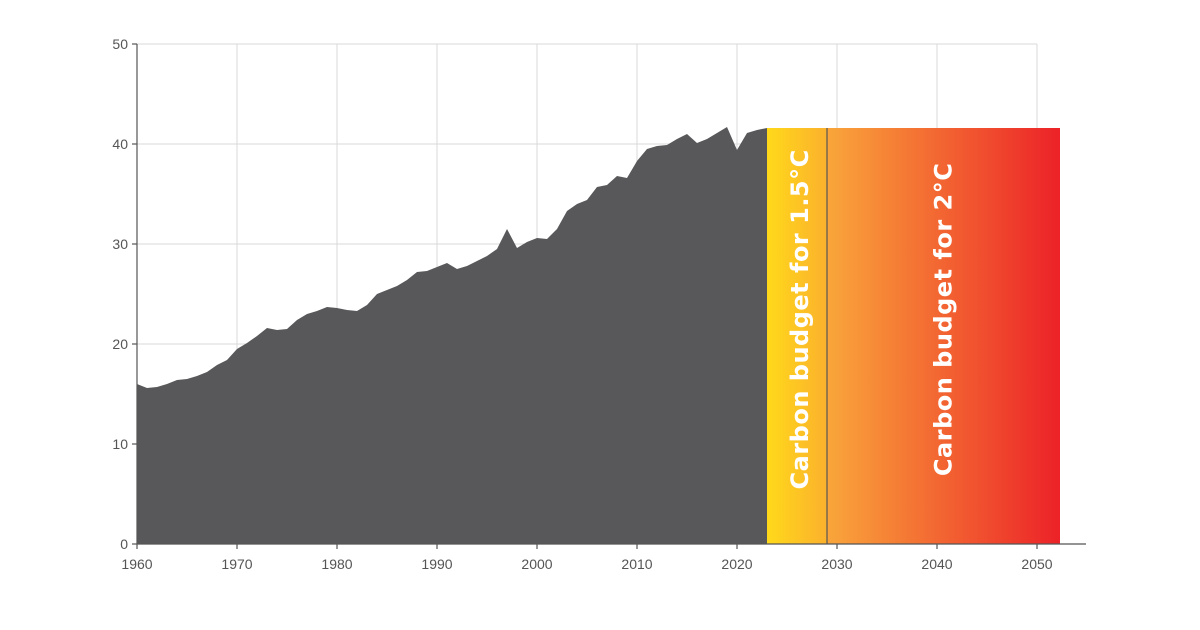 This screenshot has height=630, width=1200. I want to click on budget-1-5c-label: Carbon budget for 1.5°C, so click(800, 319).